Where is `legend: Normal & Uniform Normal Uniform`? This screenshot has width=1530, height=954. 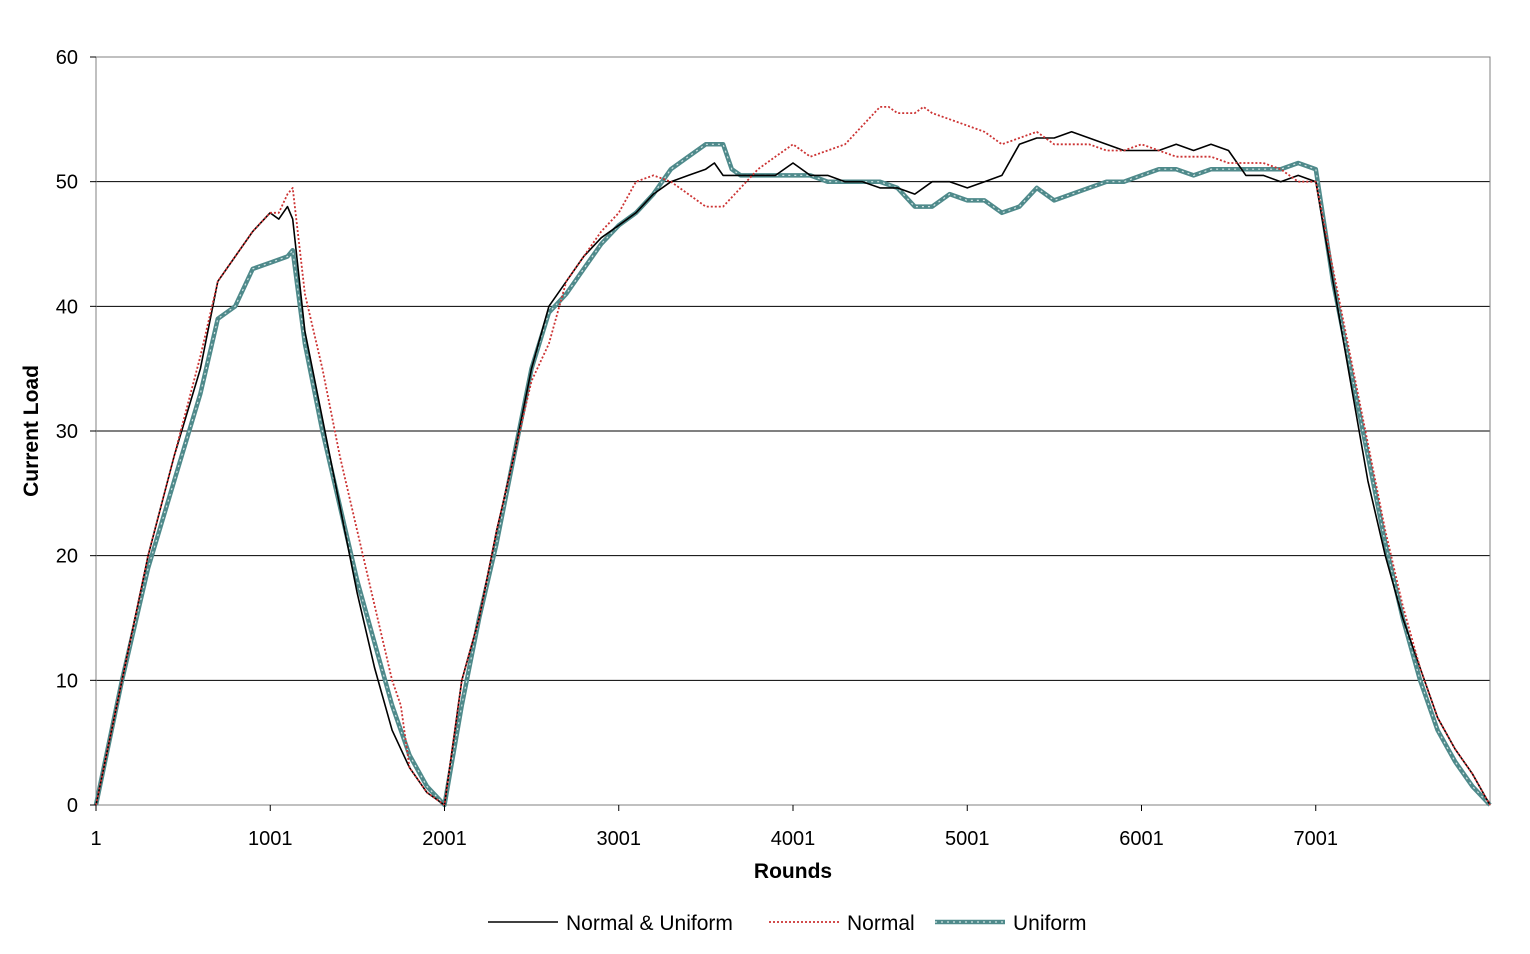 legend: Normal & Uniform Normal Uniform is located at coordinates (787, 923).